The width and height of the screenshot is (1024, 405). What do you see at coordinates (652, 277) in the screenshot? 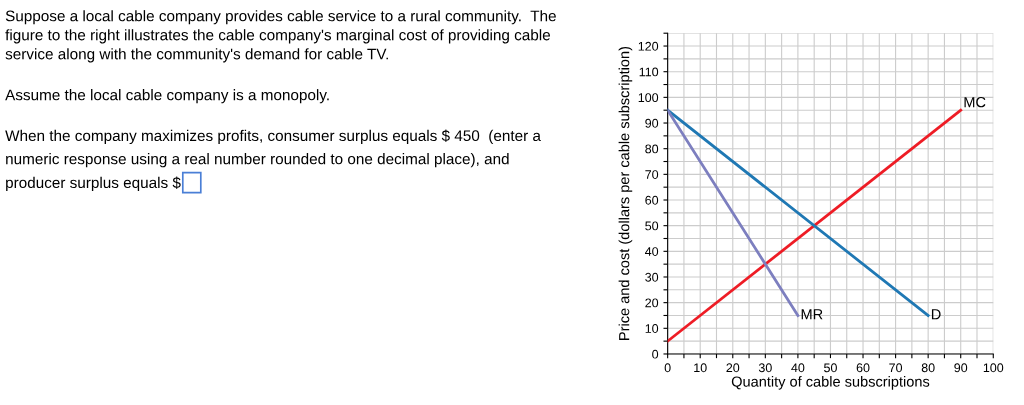
I see `y-tick-label: 30` at bounding box center [652, 277].